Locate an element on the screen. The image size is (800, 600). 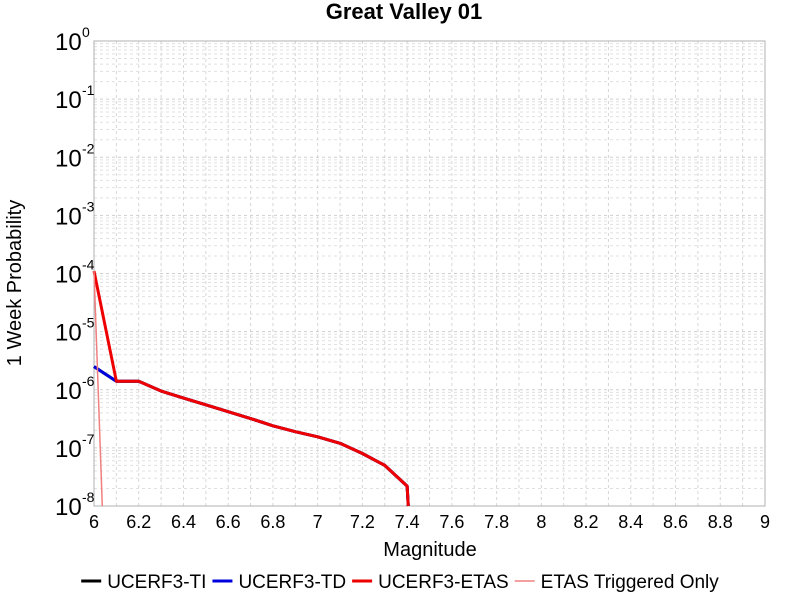
y-tick-label: 10 -5 is located at coordinates (75, 331).